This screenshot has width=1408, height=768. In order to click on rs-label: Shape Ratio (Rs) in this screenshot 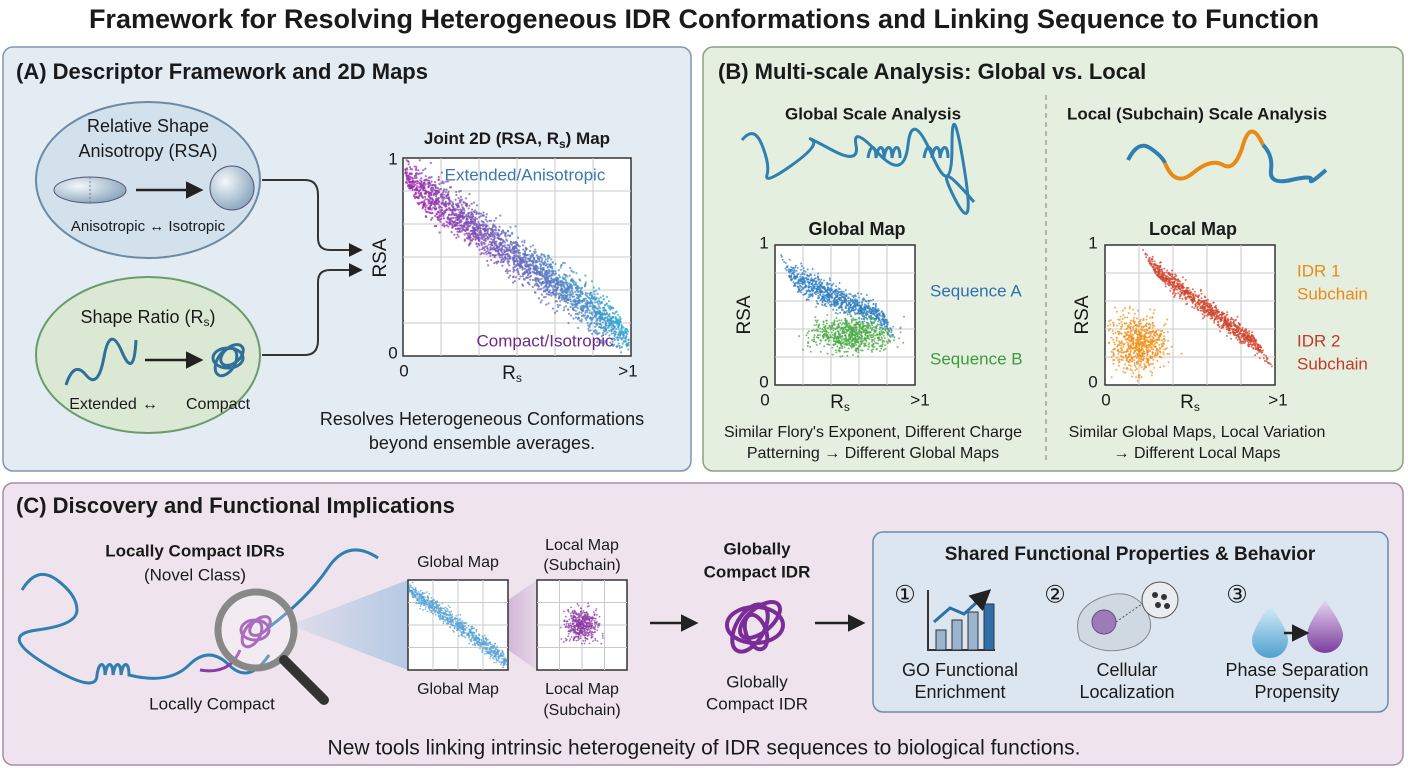, I will do `click(147, 318)`.